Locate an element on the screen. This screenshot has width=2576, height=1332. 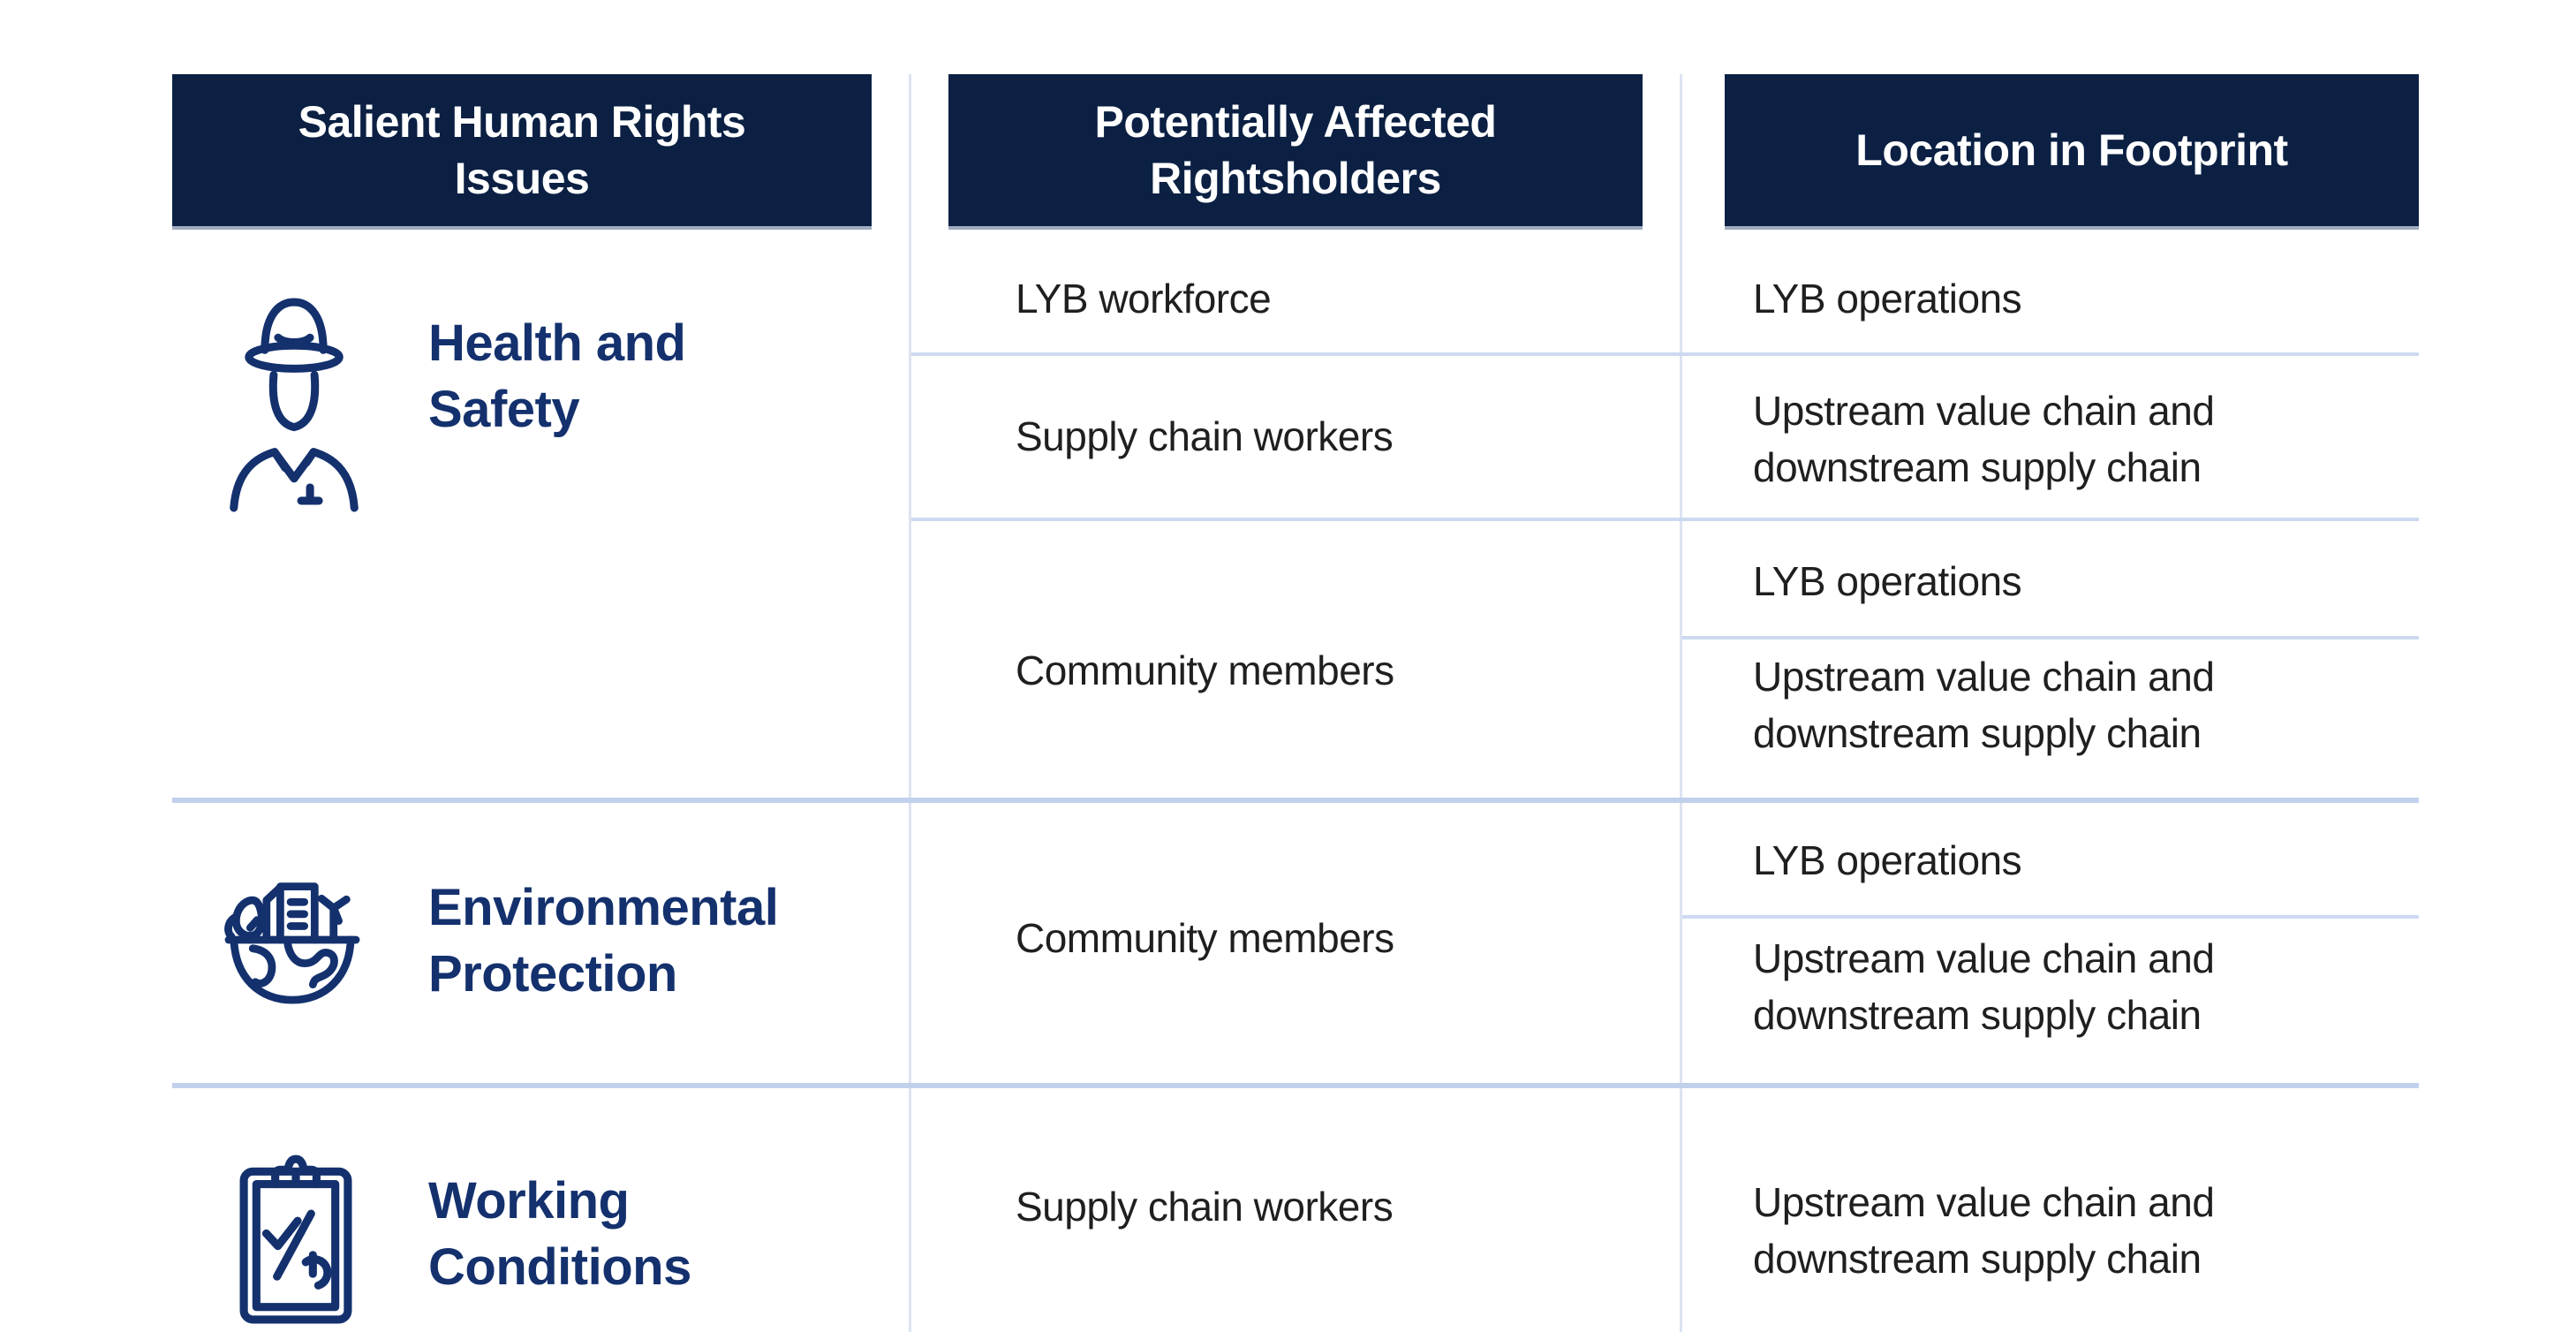
issue-label-environmental-protection: Environmental Protection is located at coordinates (603, 941).